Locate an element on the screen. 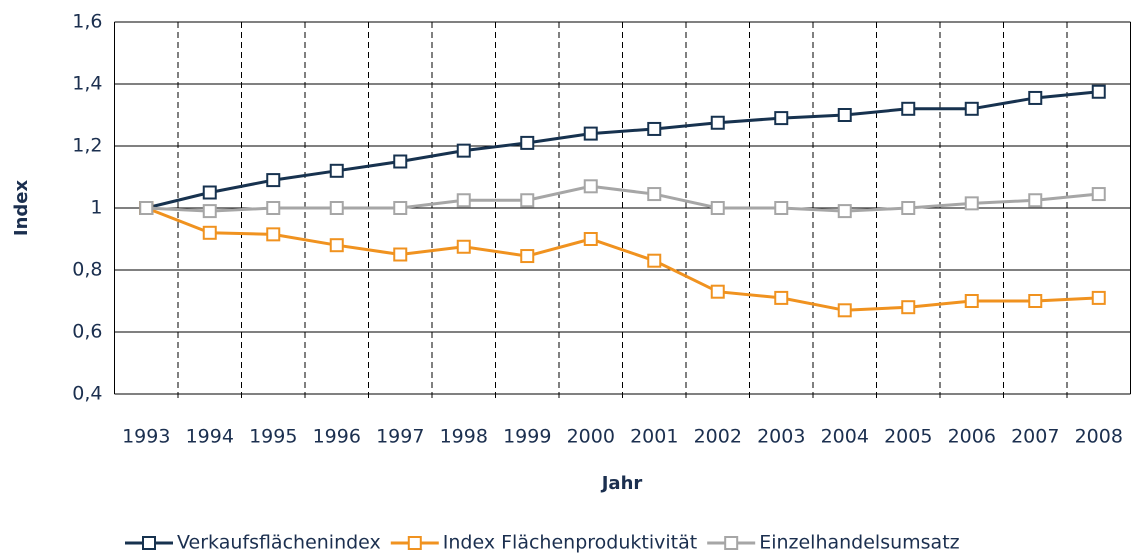  x-tick-label: 1999 is located at coordinates (527, 437).